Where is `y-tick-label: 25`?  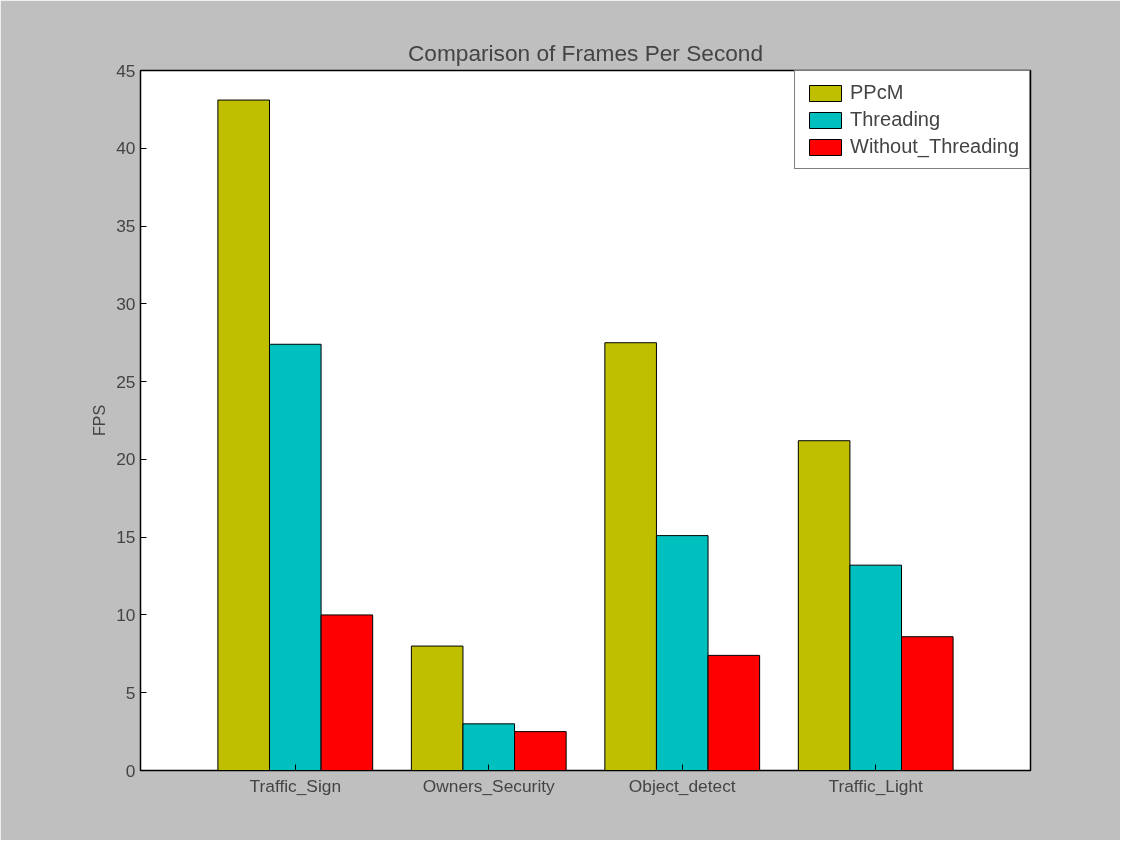 y-tick-label: 25 is located at coordinates (126, 381).